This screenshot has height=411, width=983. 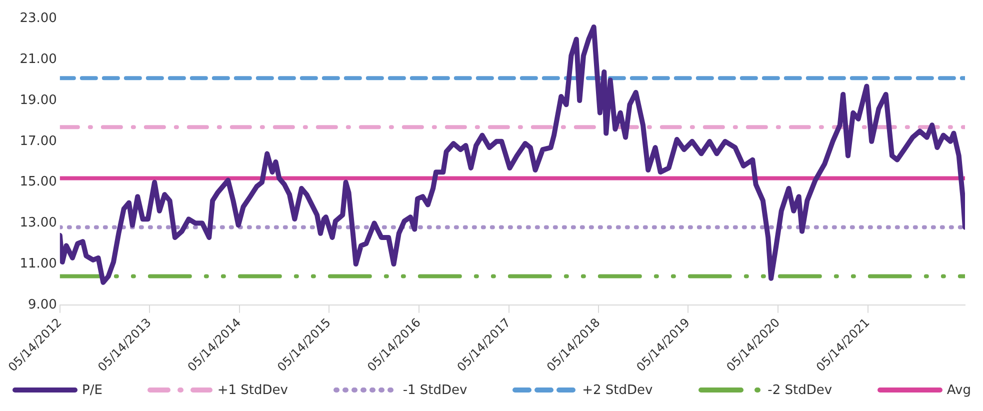 What do you see at coordinates (38, 223) in the screenshot?
I see `y-tick-label: 13.00` at bounding box center [38, 223].